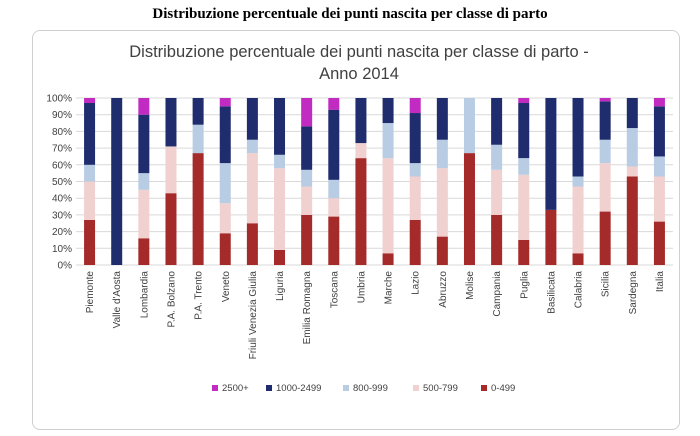 The width and height of the screenshot is (700, 436). I want to click on y-tick-label: 60%, so click(62, 165).